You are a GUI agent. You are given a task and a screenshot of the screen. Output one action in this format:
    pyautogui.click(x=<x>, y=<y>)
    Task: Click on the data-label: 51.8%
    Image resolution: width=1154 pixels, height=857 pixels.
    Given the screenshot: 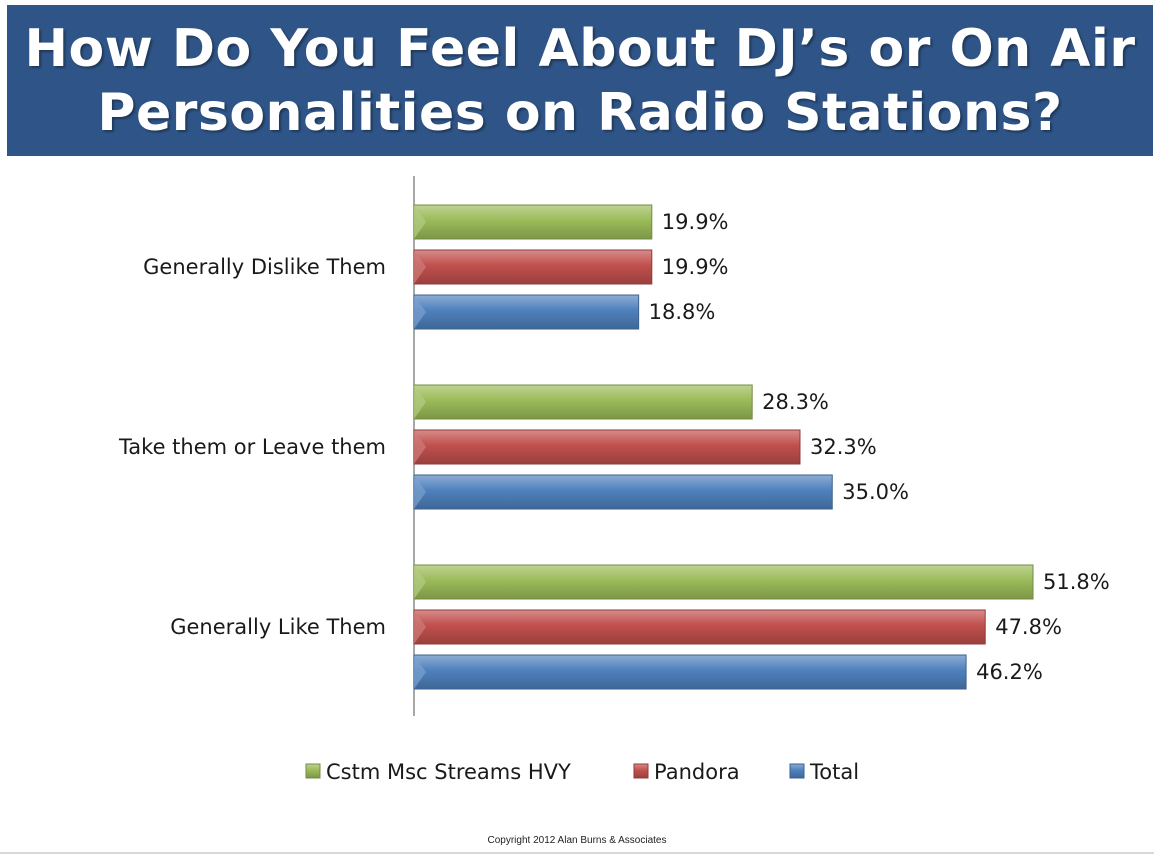 What is the action you would take?
    pyautogui.click(x=1076, y=582)
    